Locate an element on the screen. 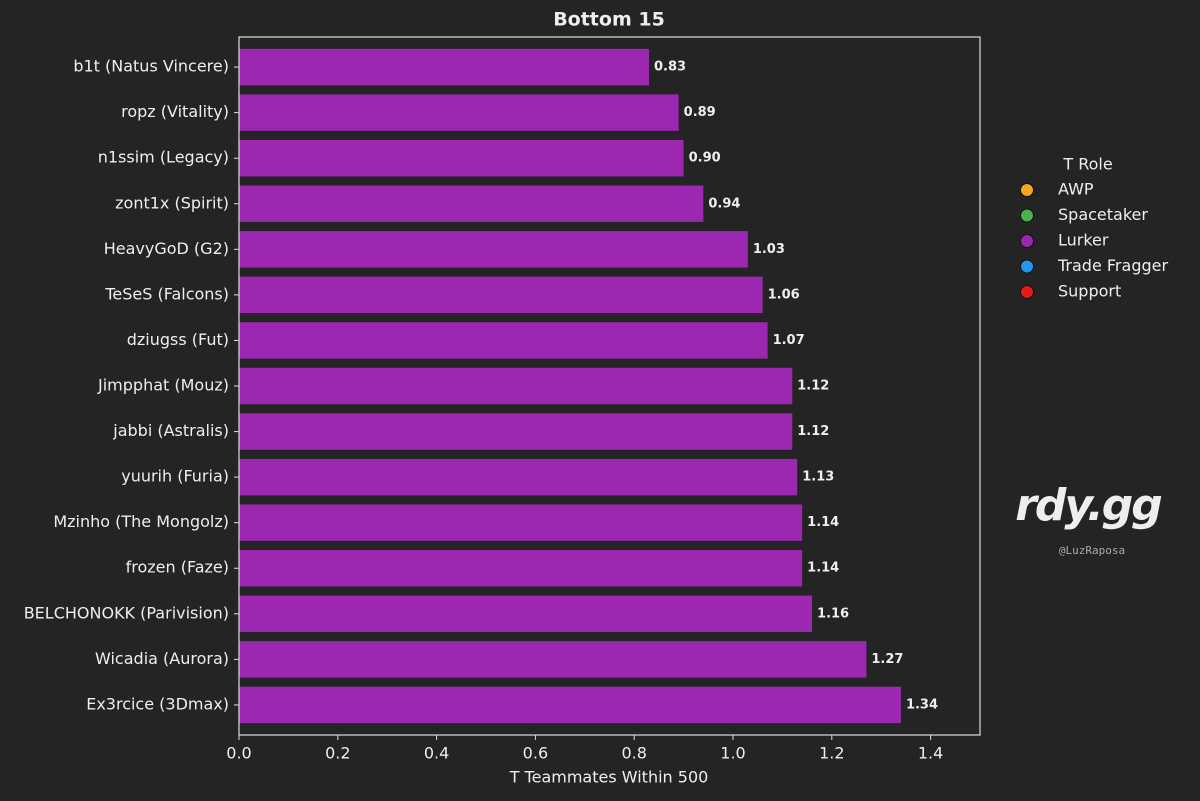 The width and height of the screenshot is (1200, 801). x-tick-label: 0.4 is located at coordinates (436, 753).